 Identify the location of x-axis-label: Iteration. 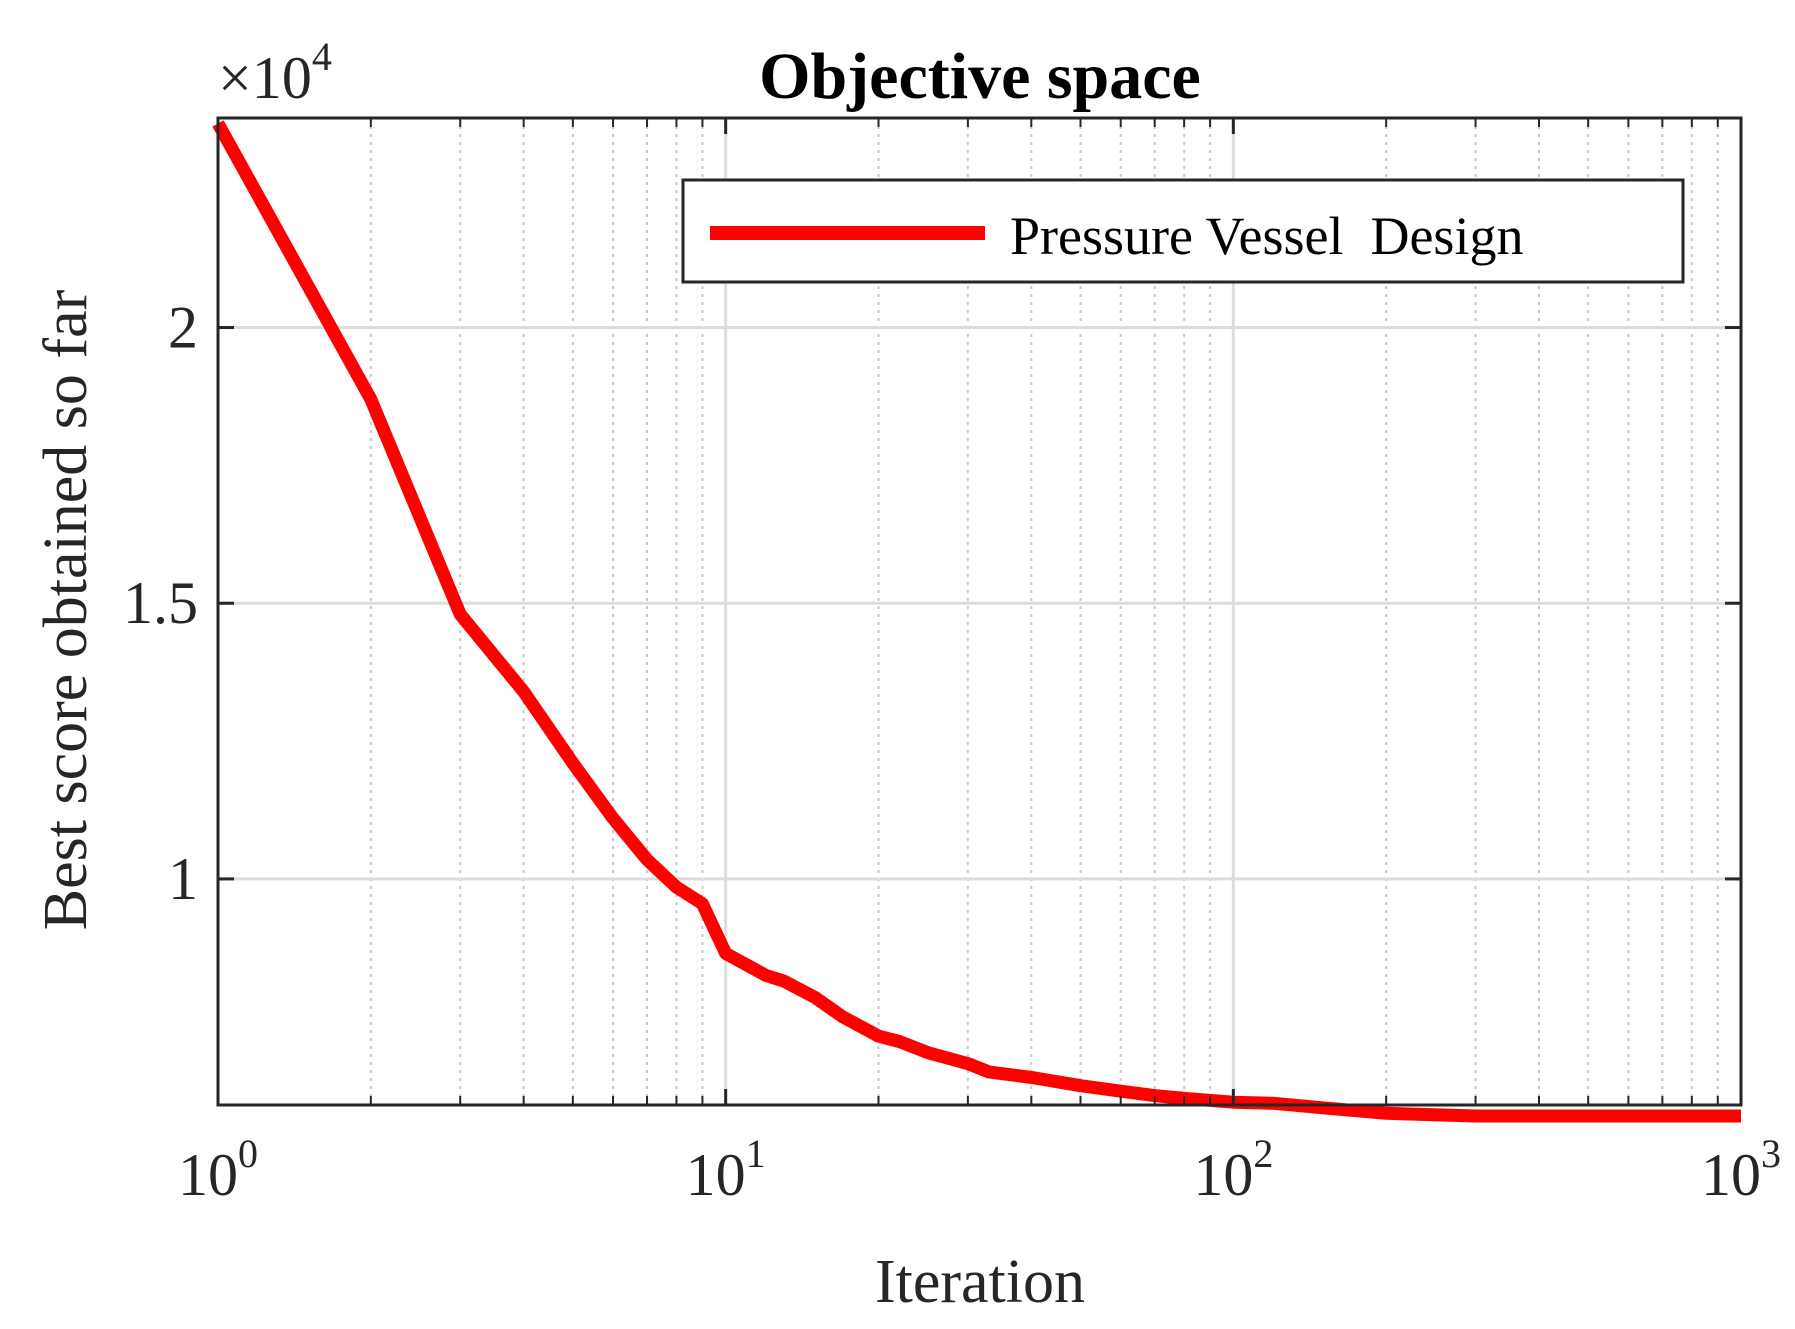
(980, 1282).